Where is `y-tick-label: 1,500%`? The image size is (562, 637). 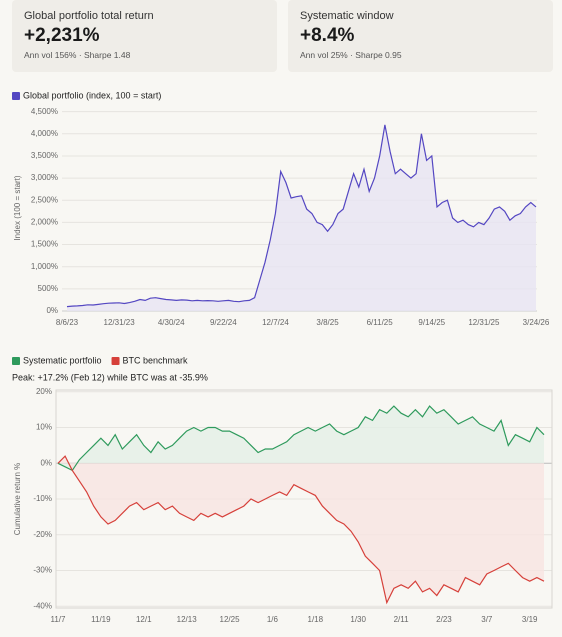 y-tick-label: 1,500% is located at coordinates (44, 244).